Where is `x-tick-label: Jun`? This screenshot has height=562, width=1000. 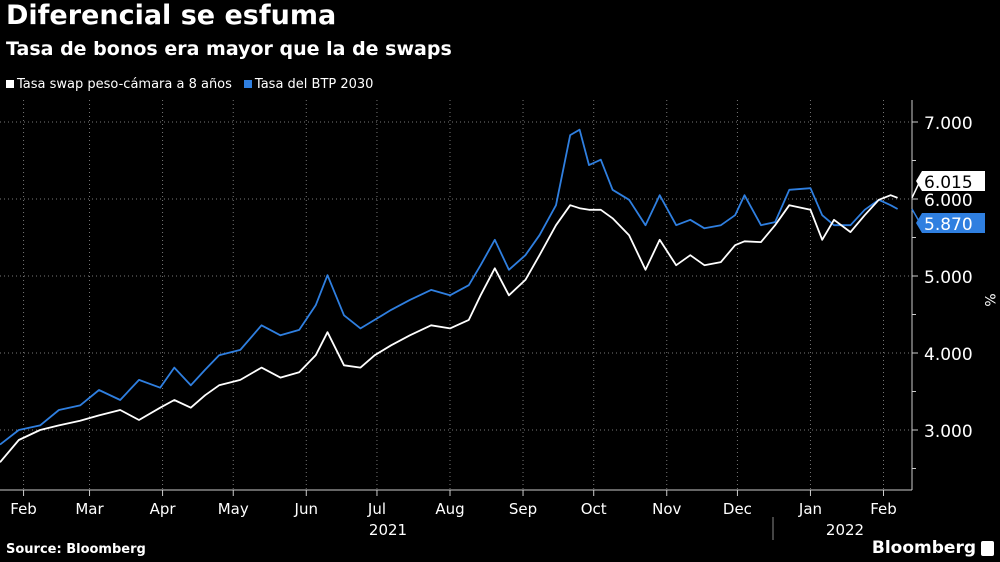
x-tick-label: Jun is located at coordinates (306, 509).